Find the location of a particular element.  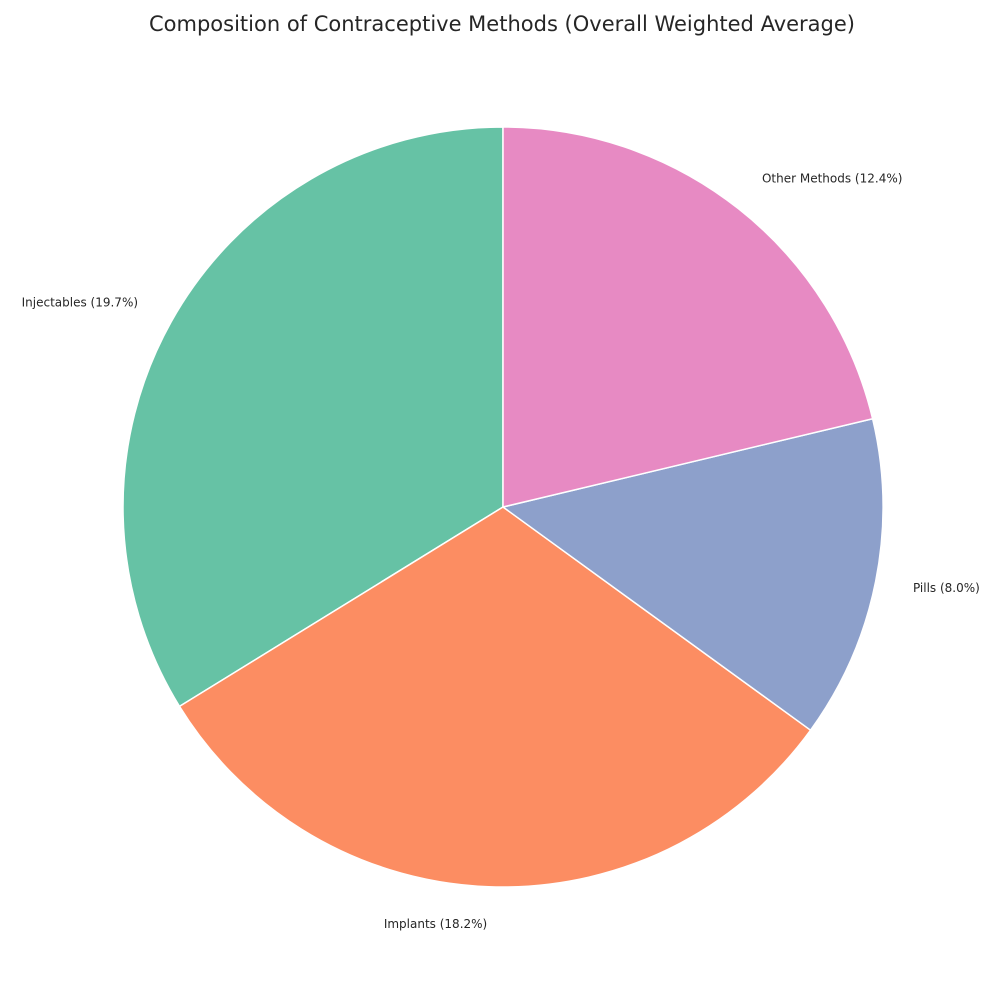

pie-label-1: Implants (18.2%) is located at coordinates (435, 924).